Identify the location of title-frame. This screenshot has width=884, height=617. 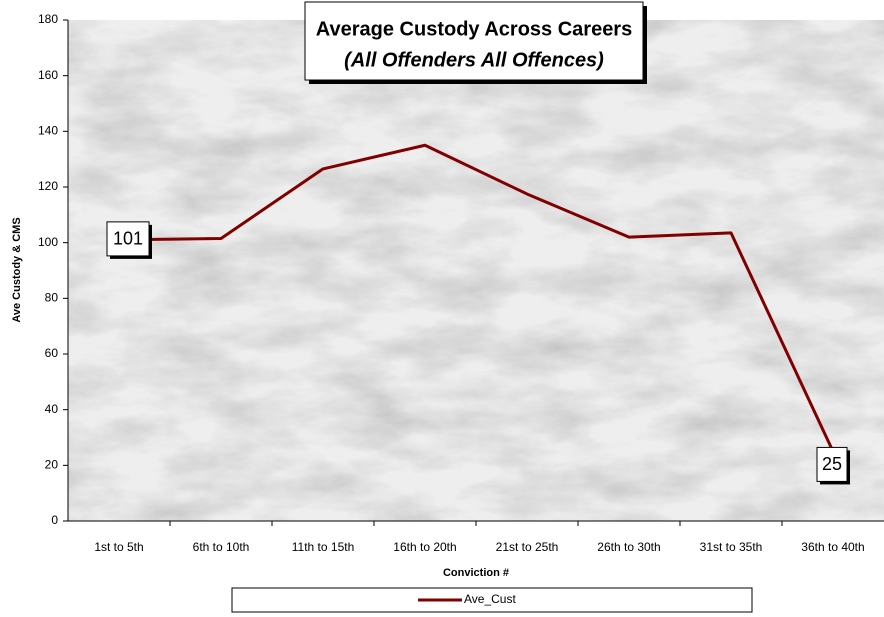
(474, 41).